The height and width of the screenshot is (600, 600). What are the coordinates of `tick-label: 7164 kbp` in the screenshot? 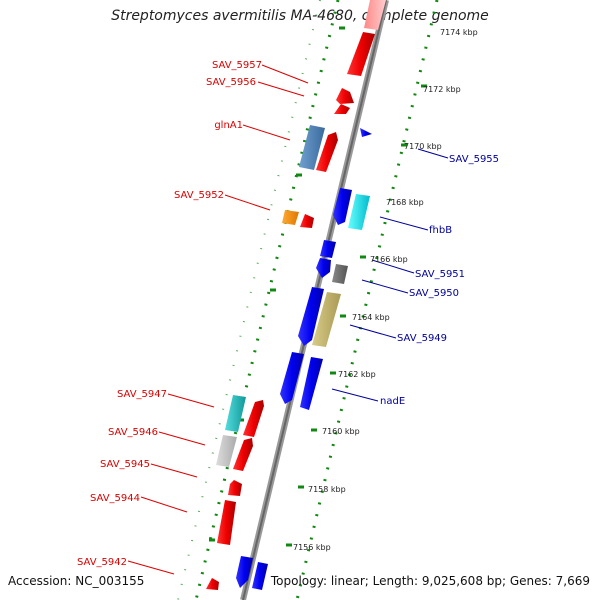 It's located at (371, 317).